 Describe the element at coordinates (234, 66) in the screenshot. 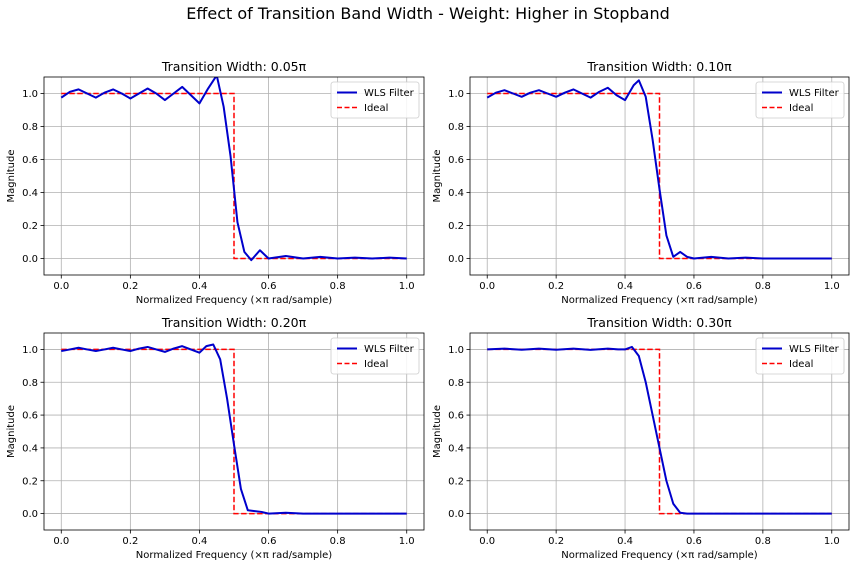

I see `subplot-title: Transition Width: 0.05π` at that location.